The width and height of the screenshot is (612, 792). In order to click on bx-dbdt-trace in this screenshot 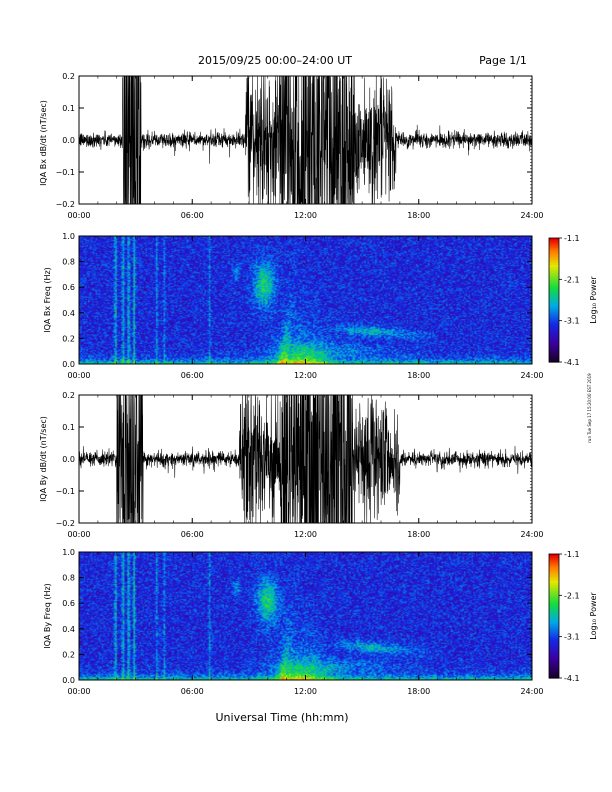, I will do `click(305, 140)`.